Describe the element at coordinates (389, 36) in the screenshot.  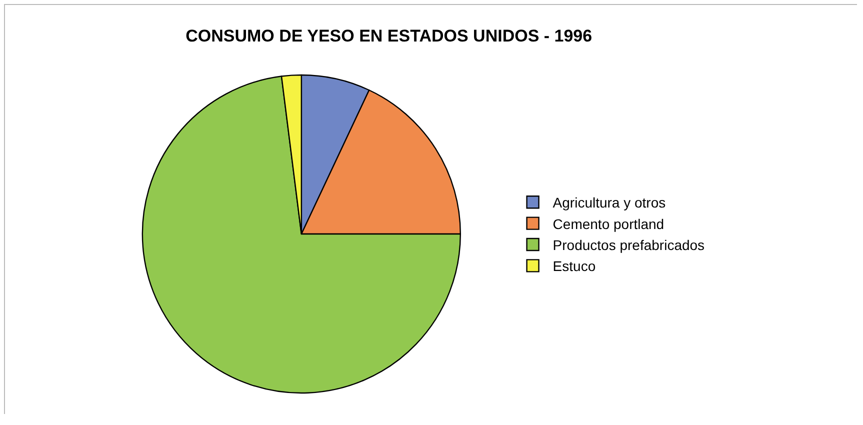
I see `chart-title: CONSUMO DE YESO EN ESTADOS UNIDOS - 1996` at that location.